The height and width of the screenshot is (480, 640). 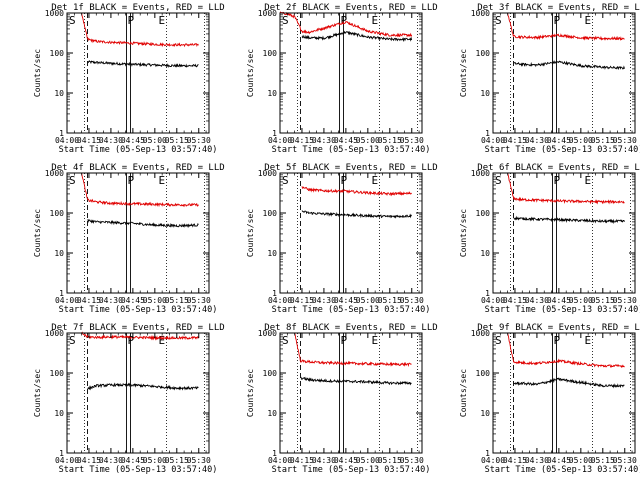 I want to click on panel-title: Det 1f BLACK = Events, RED = LLD, so click(x=137, y=8).